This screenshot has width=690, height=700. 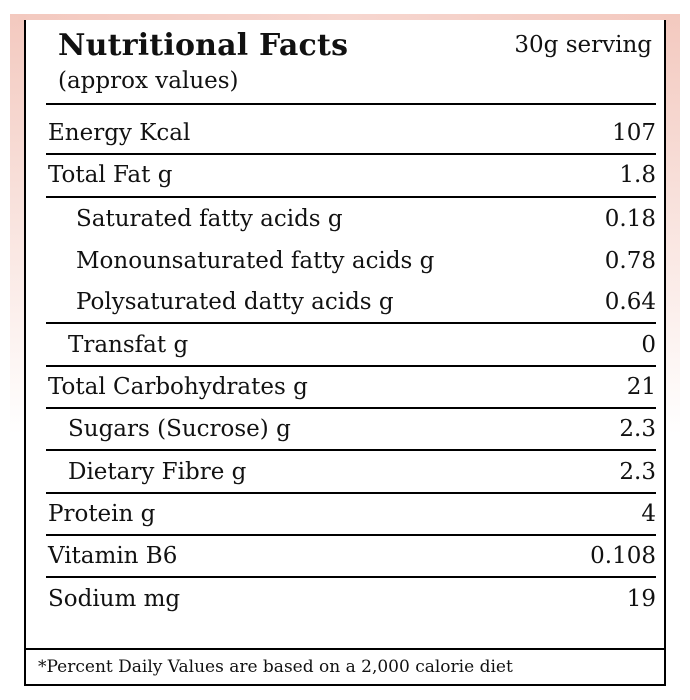 What do you see at coordinates (157, 471) in the screenshot?
I see `nutrient-label: Dietary Fibre g` at bounding box center [157, 471].